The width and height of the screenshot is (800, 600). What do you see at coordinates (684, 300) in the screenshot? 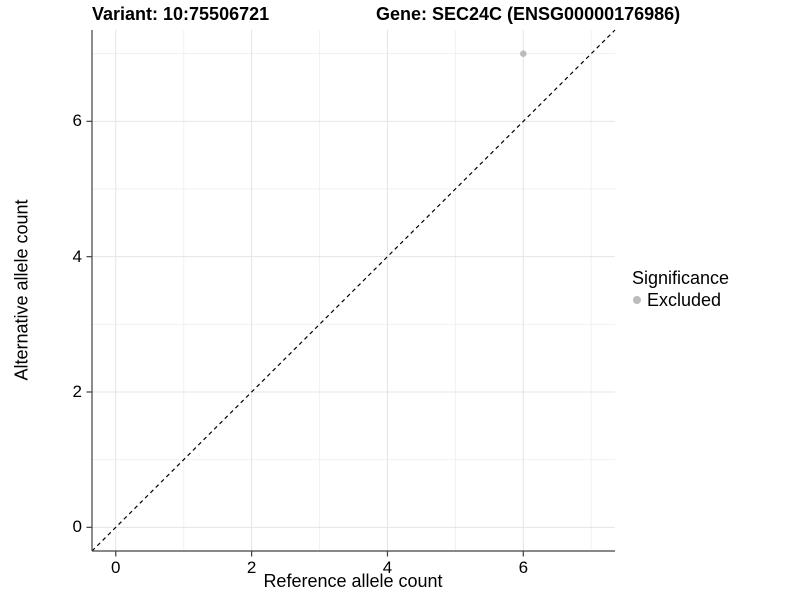
I see `legend-item-label: Excluded` at bounding box center [684, 300].